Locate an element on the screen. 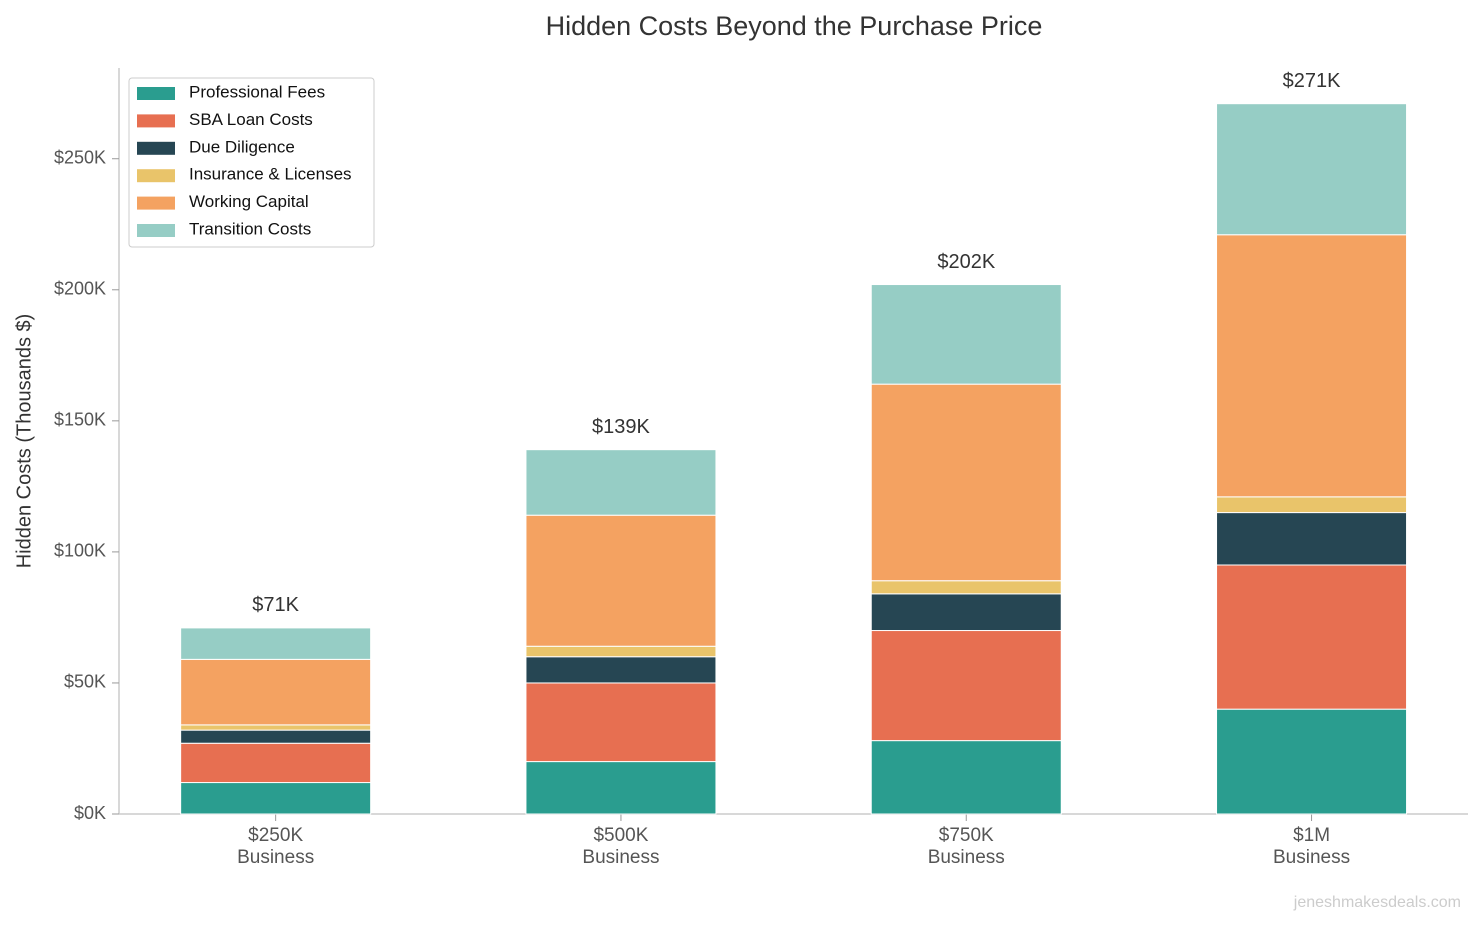 This screenshot has height=926, width=1483. total-label: $271K is located at coordinates (1312, 81).